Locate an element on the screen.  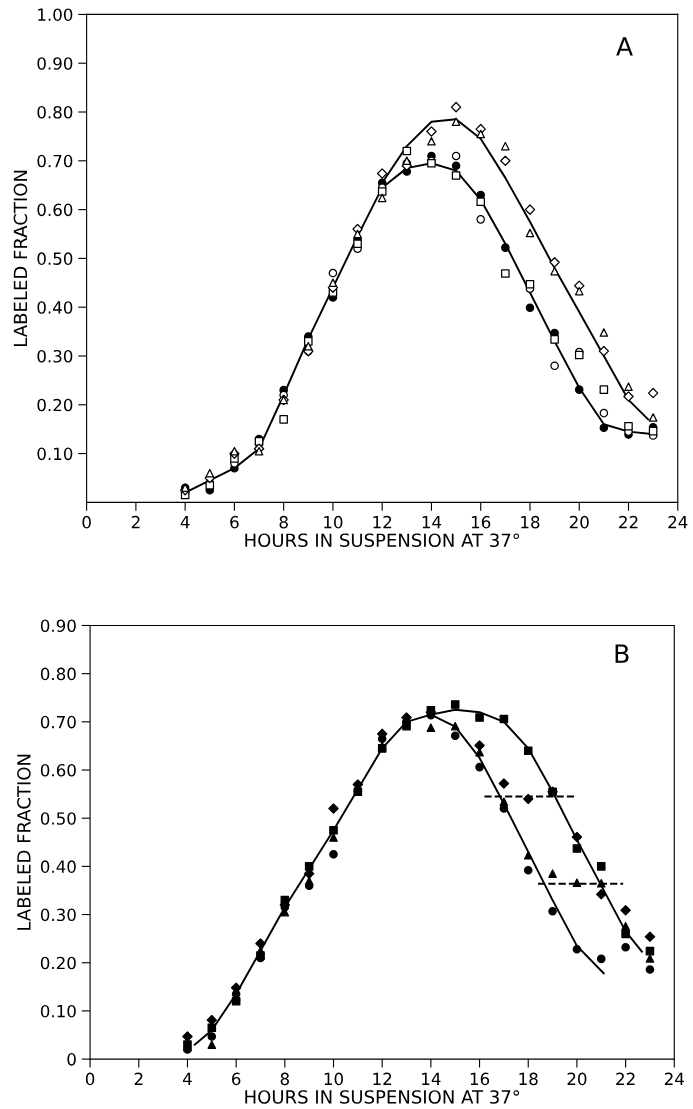
y-tick-label: 0 is located at coordinates (71, 1059).